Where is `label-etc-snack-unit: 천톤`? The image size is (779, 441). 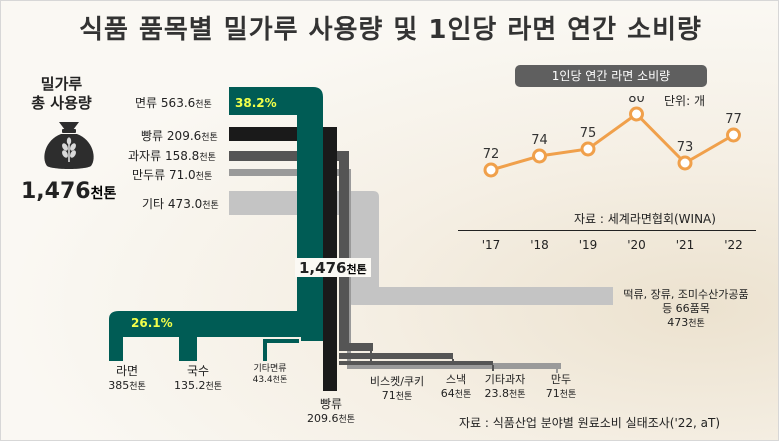 label-etc-snack-unit: 천톤 is located at coordinates (517, 395).